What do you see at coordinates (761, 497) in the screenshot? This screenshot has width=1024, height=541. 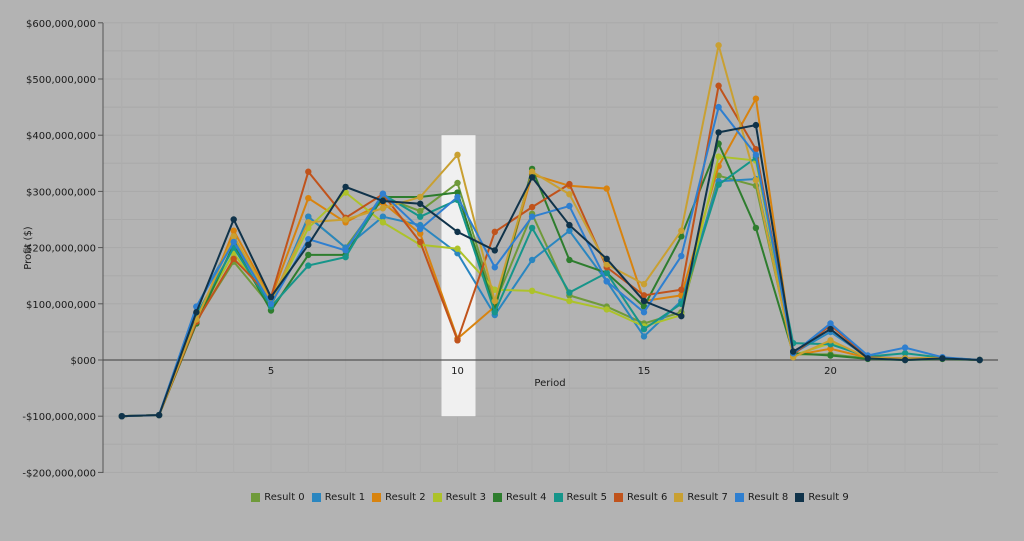 I see `legend-item: Result 8` at bounding box center [761, 497].